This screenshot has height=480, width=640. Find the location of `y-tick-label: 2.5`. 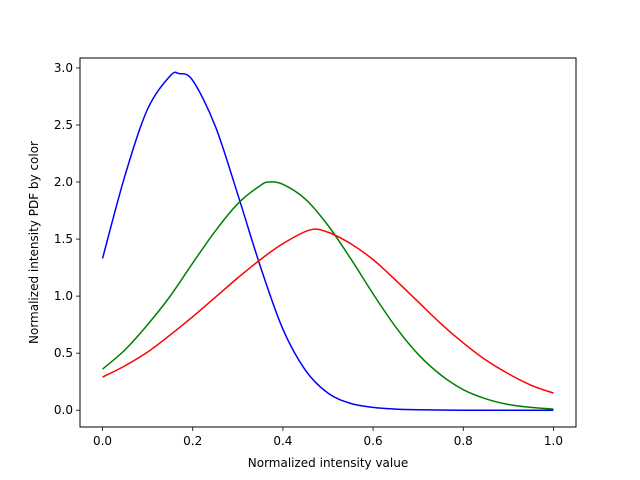

y-tick-label: 2.5 is located at coordinates (63, 125).